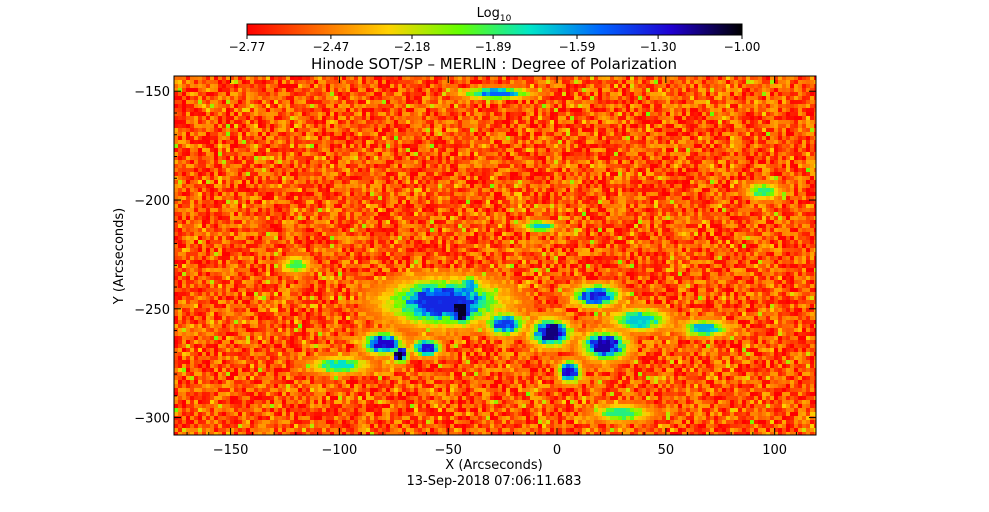 This screenshot has width=989, height=512. I want to click on colorbar-tick-label: −2.18, so click(412, 47).